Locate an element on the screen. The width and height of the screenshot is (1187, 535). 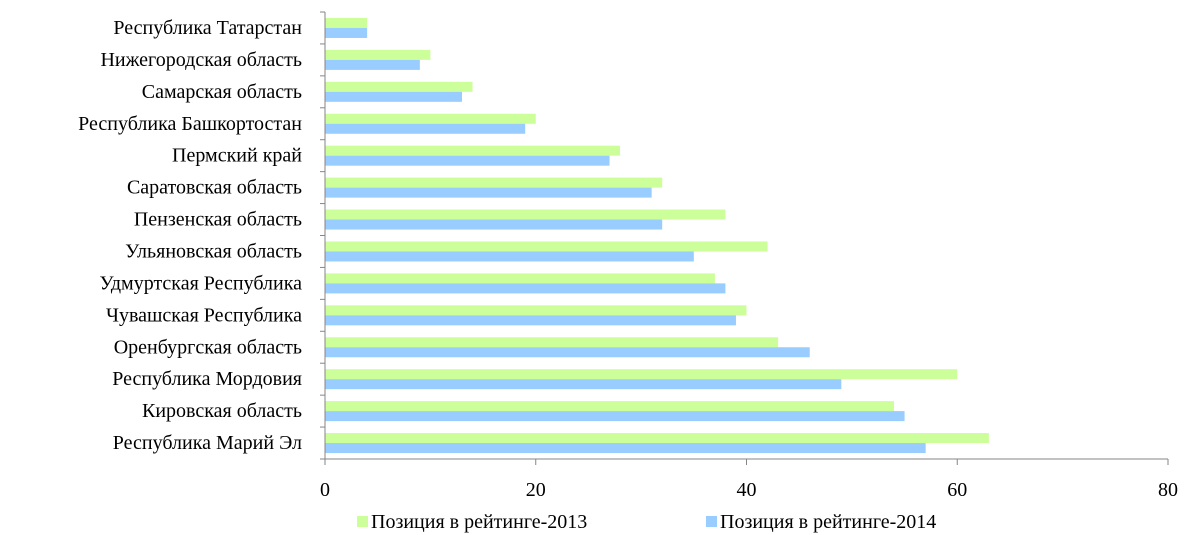
category-label-12: Кировская область is located at coordinates (222, 411).